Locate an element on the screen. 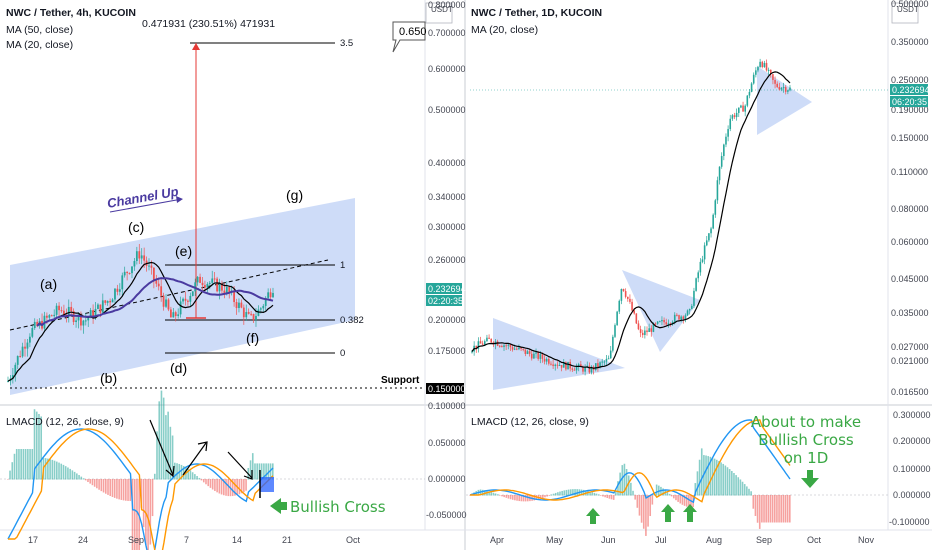 The width and height of the screenshot is (932, 550). green-down-arrow is located at coordinates (810, 479).